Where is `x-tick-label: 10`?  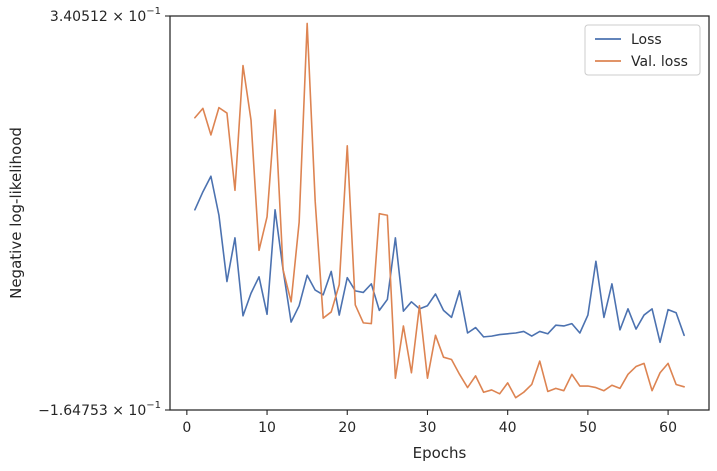 x-tick-label: 10 is located at coordinates (267, 428).